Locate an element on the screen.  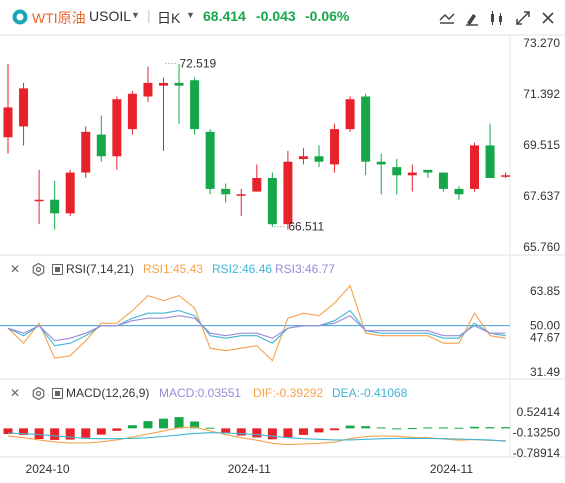
dif-line is located at coordinates (256, 436).